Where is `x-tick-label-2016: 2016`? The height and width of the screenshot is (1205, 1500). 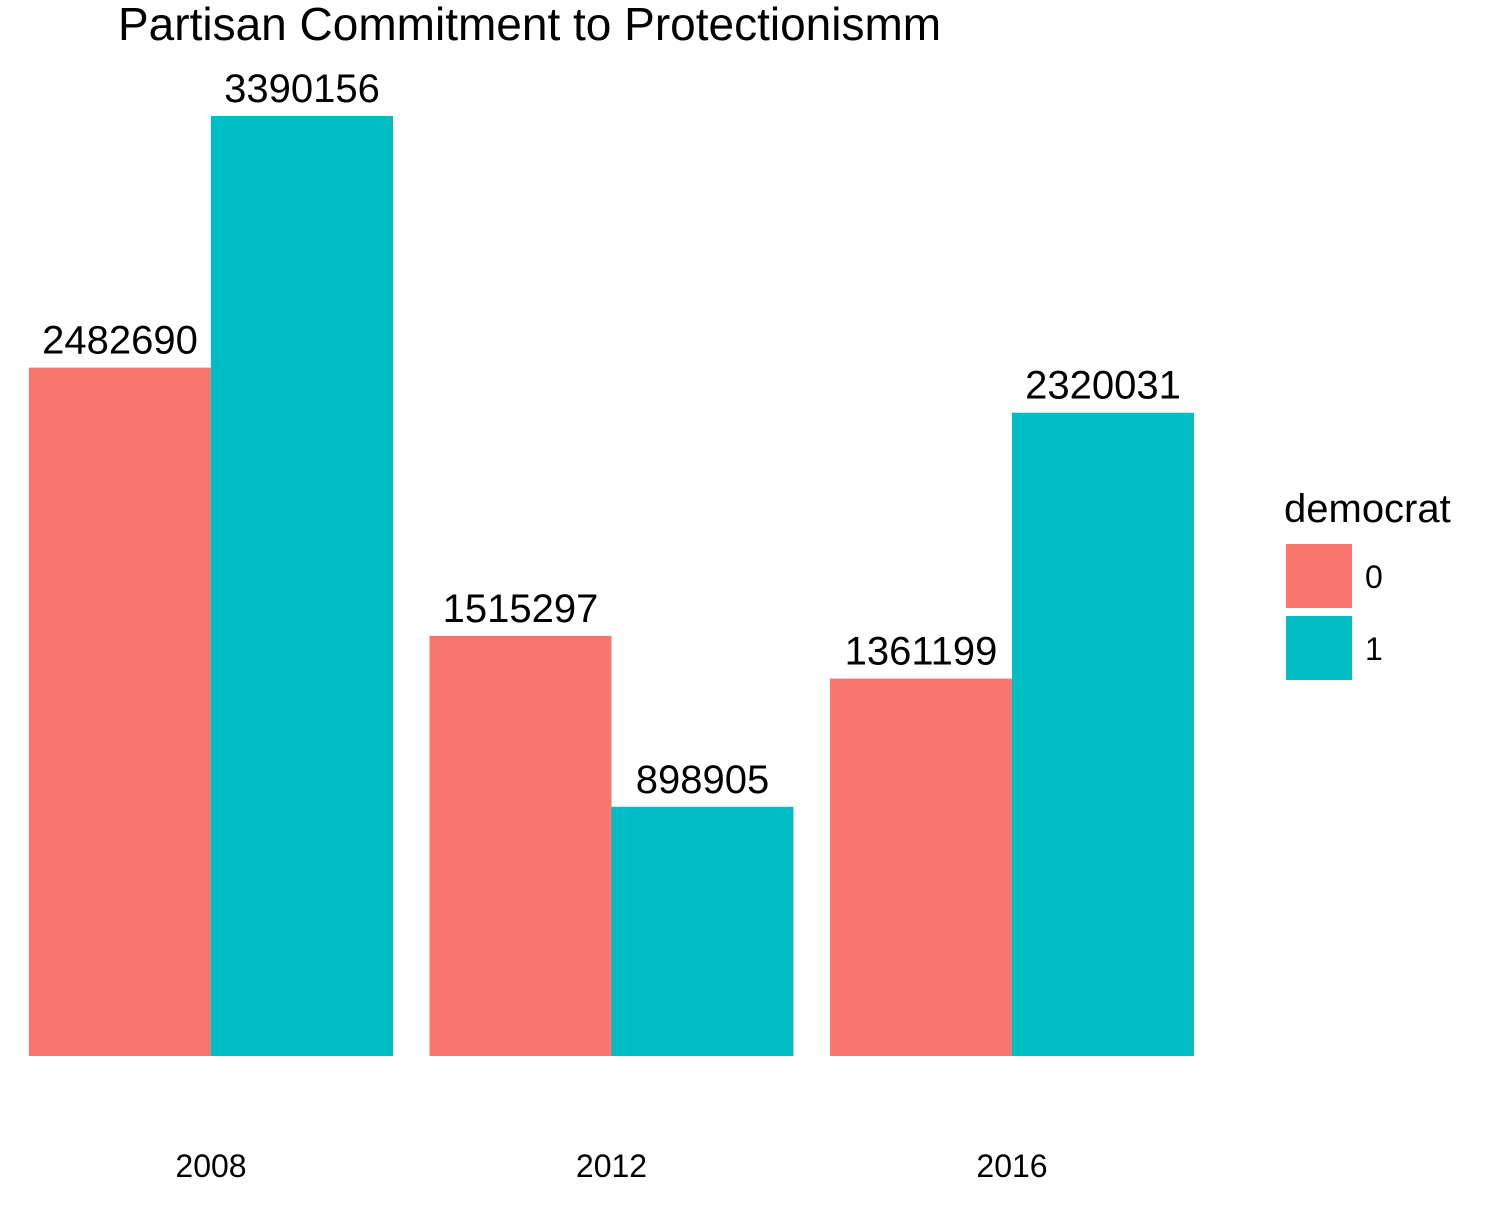
x-tick-label-2016: 2016 is located at coordinates (1011, 1166).